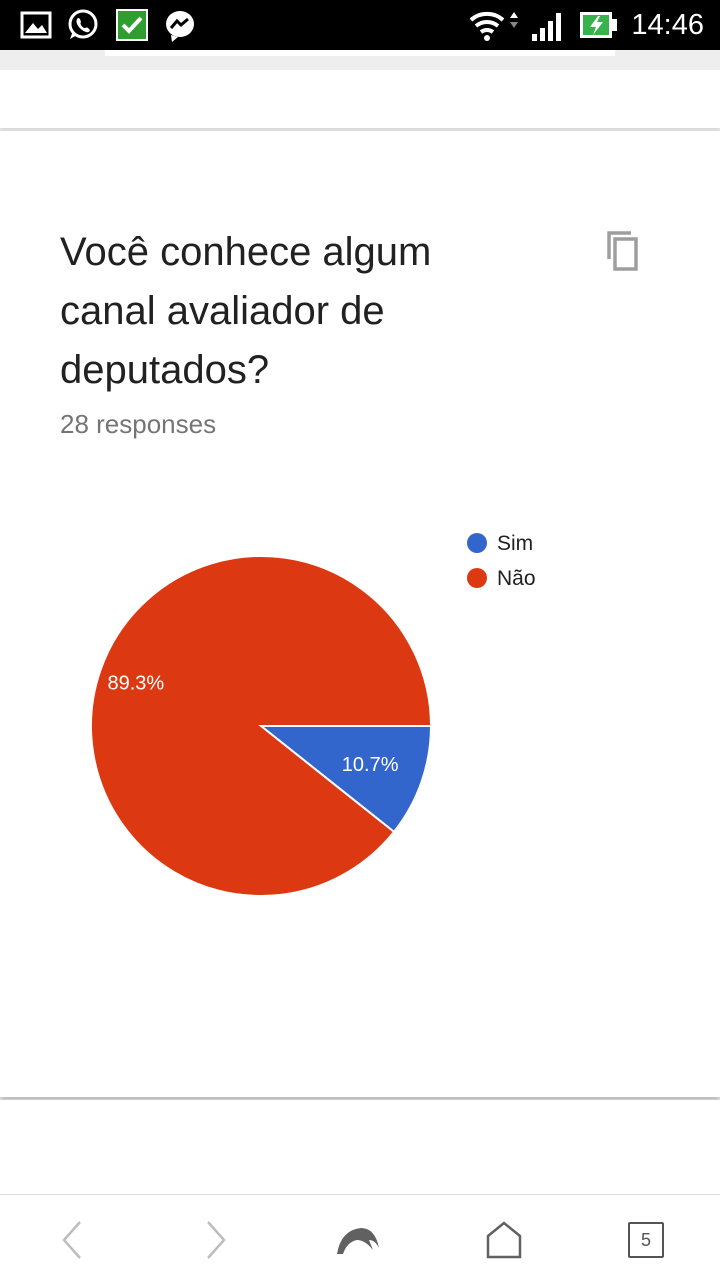 This screenshot has width=720, height=1281. I want to click on forward-arrow-icon, so click(216, 1240).